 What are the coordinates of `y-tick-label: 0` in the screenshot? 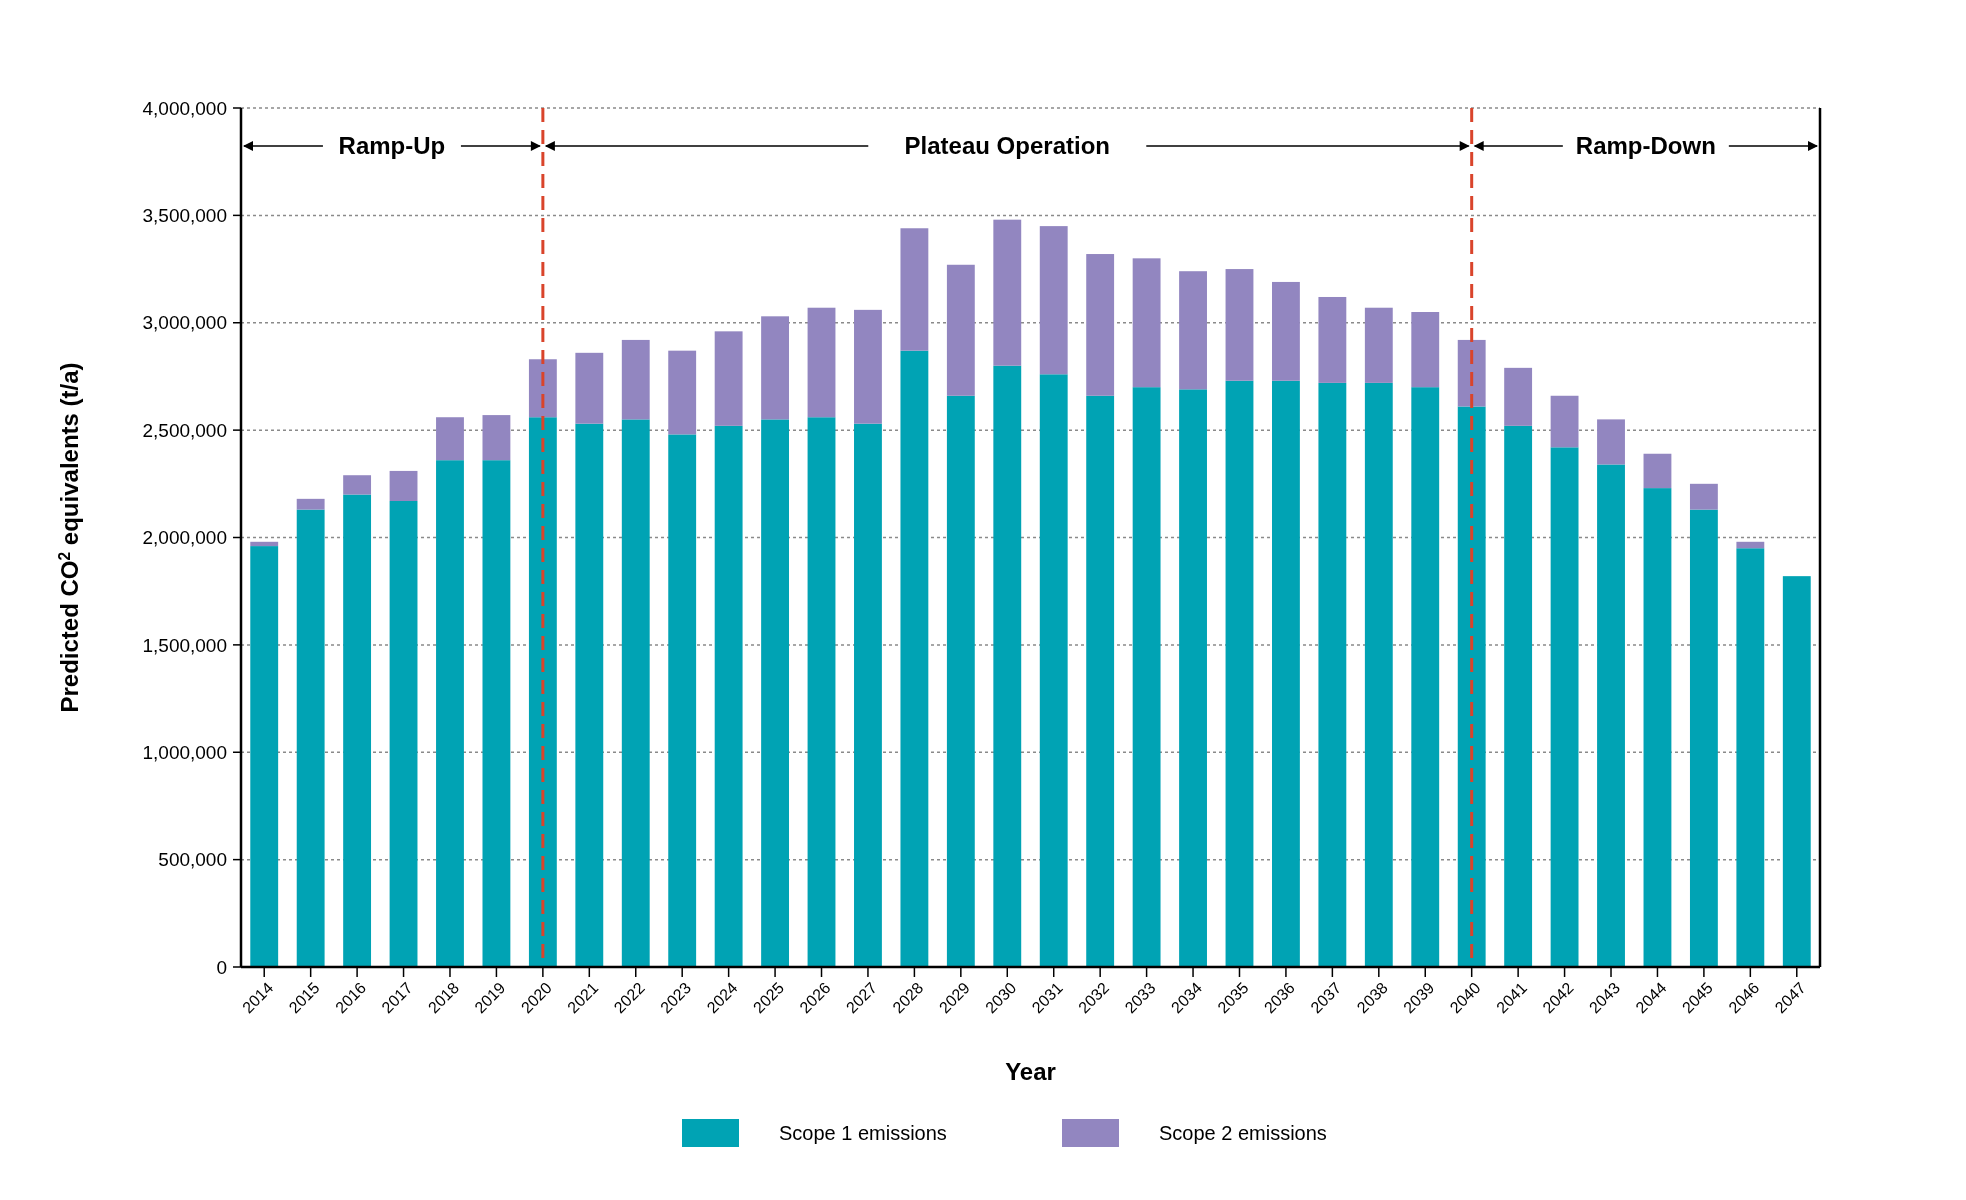 It's located at (221, 967).